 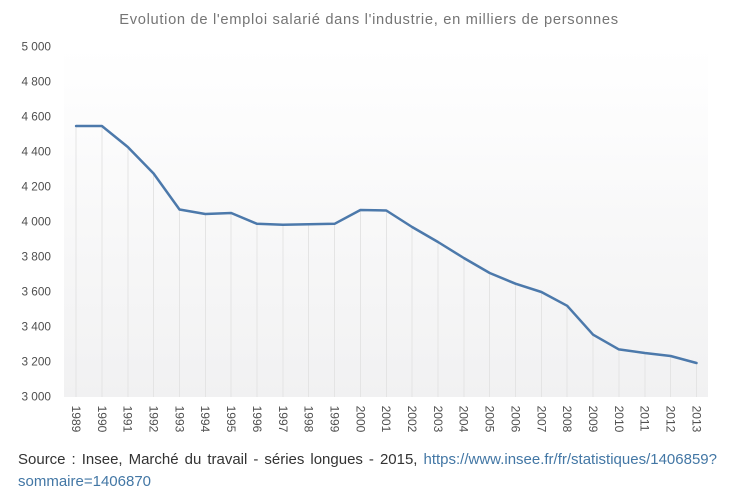 I want to click on svg-text: 2011, so click(x=645, y=419).